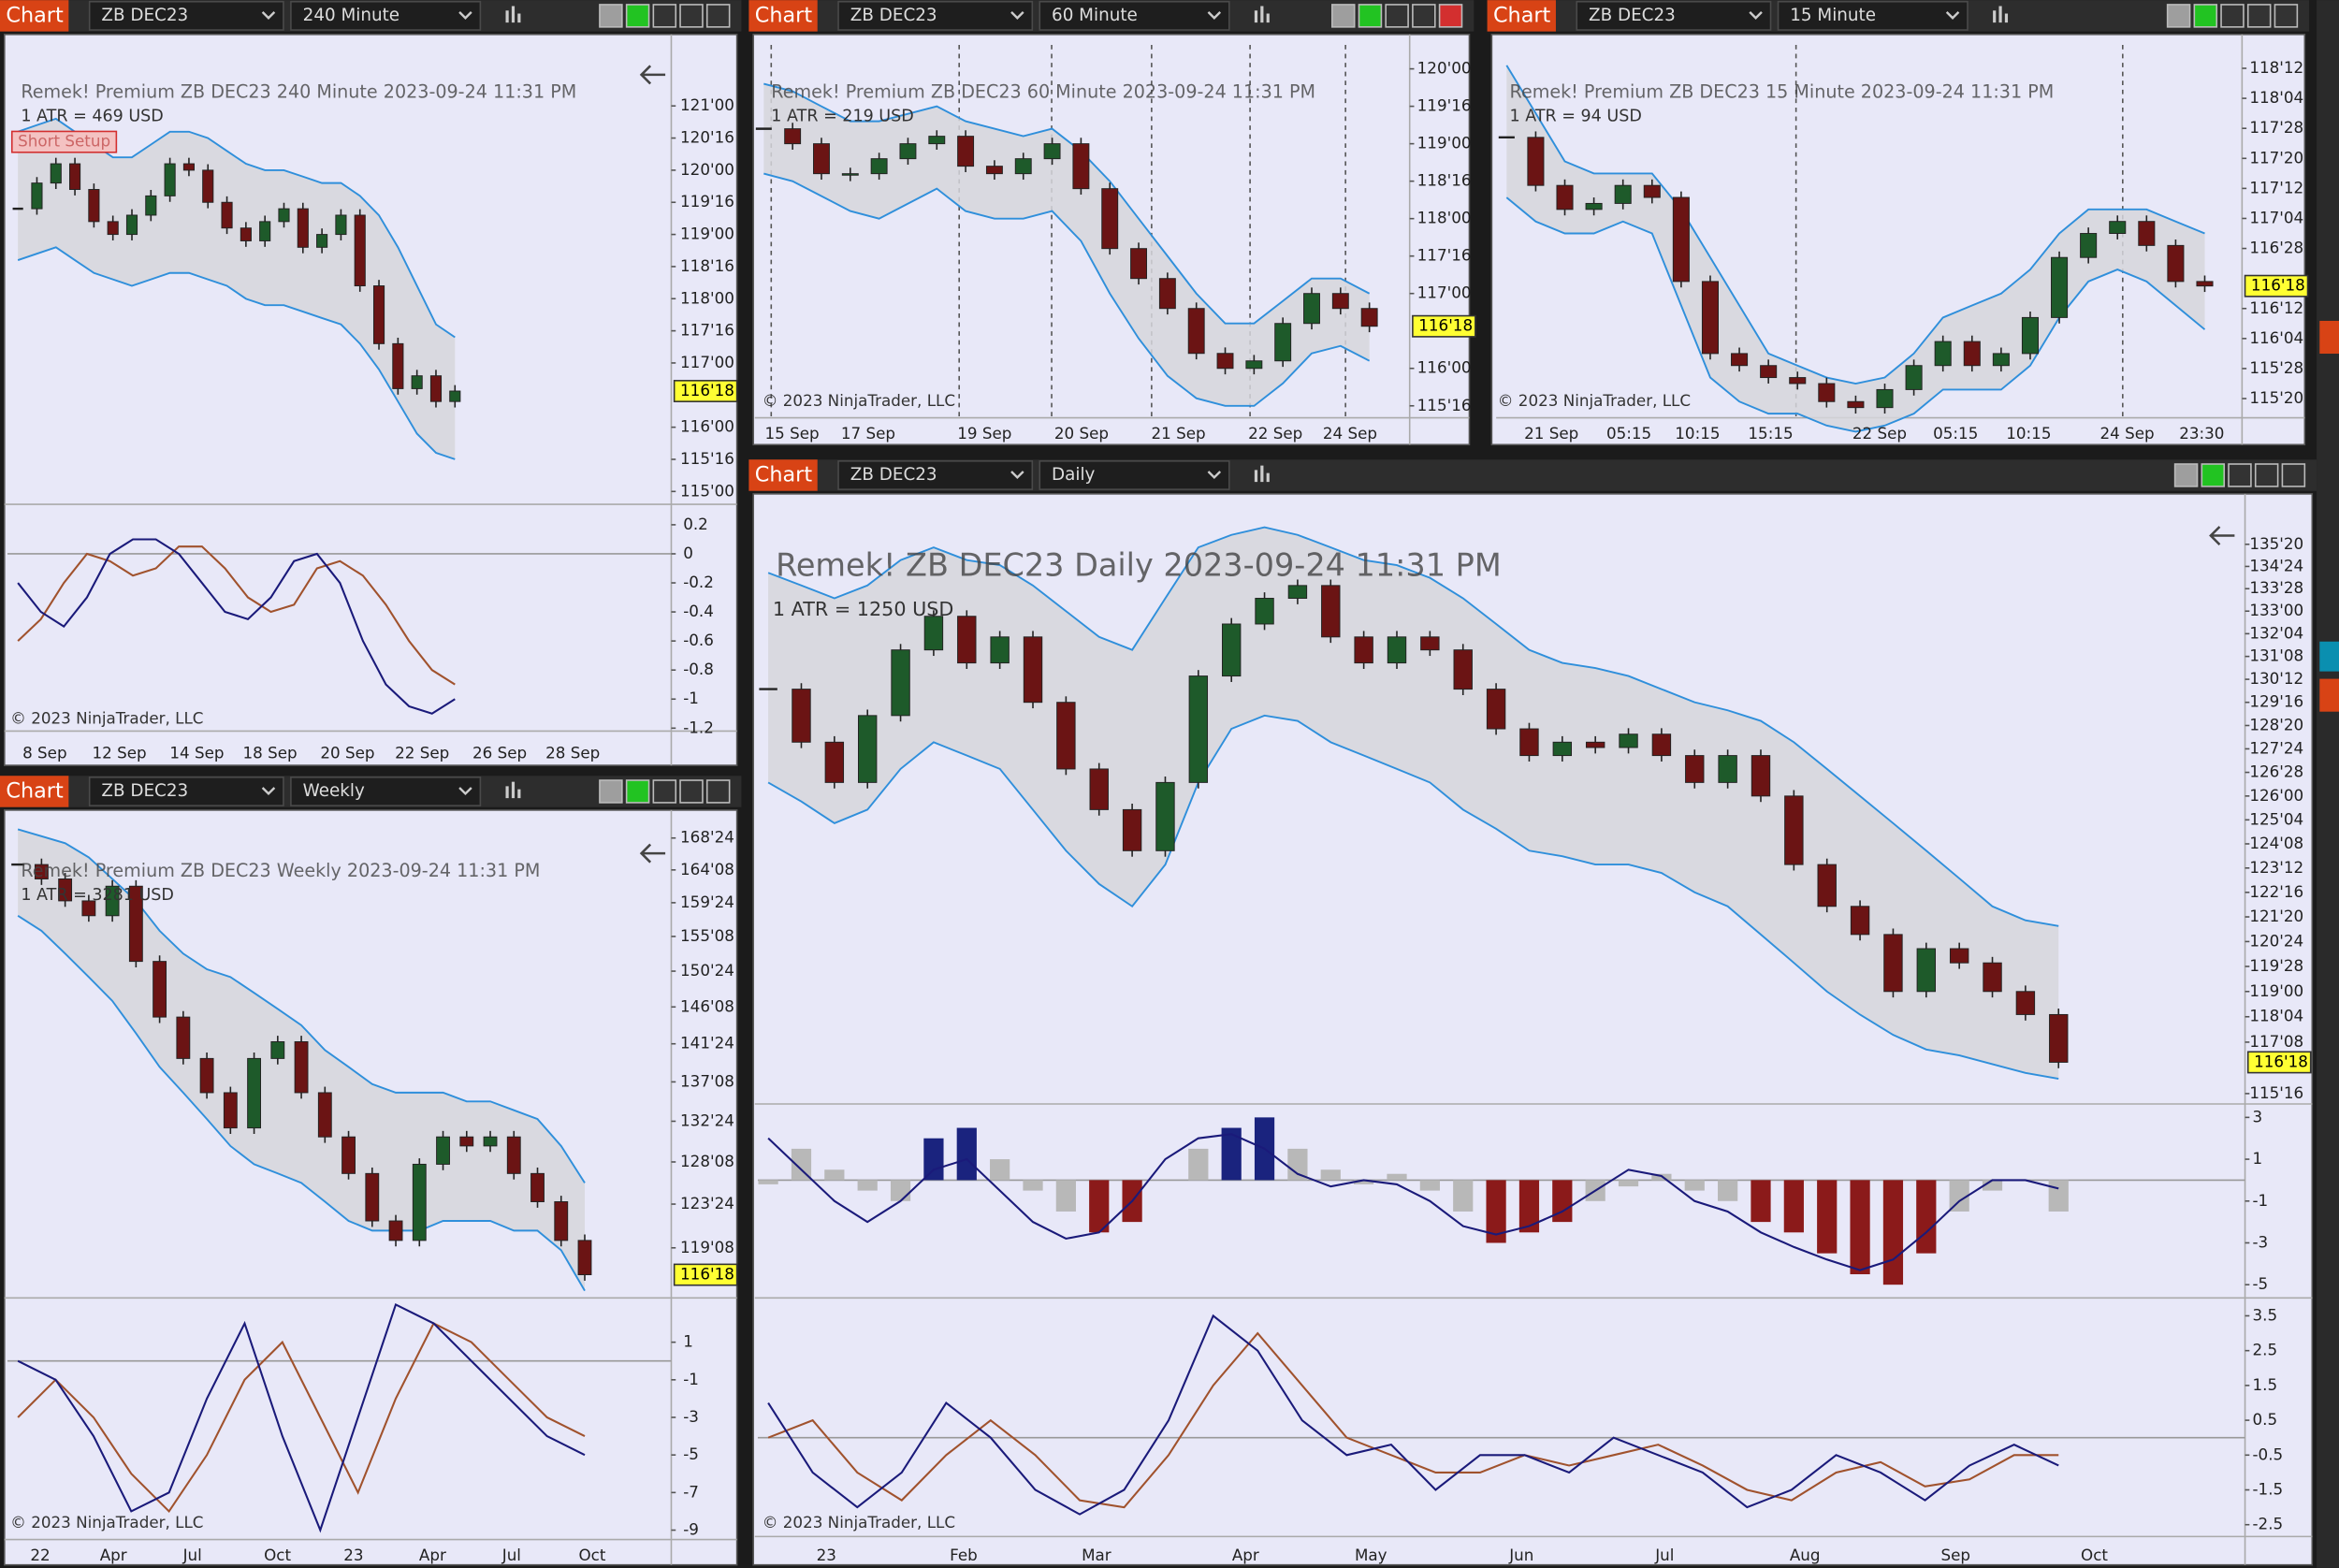 The height and width of the screenshot is (1568, 2339). Describe the element at coordinates (2329, 337) in the screenshot. I see `side-tab` at that location.